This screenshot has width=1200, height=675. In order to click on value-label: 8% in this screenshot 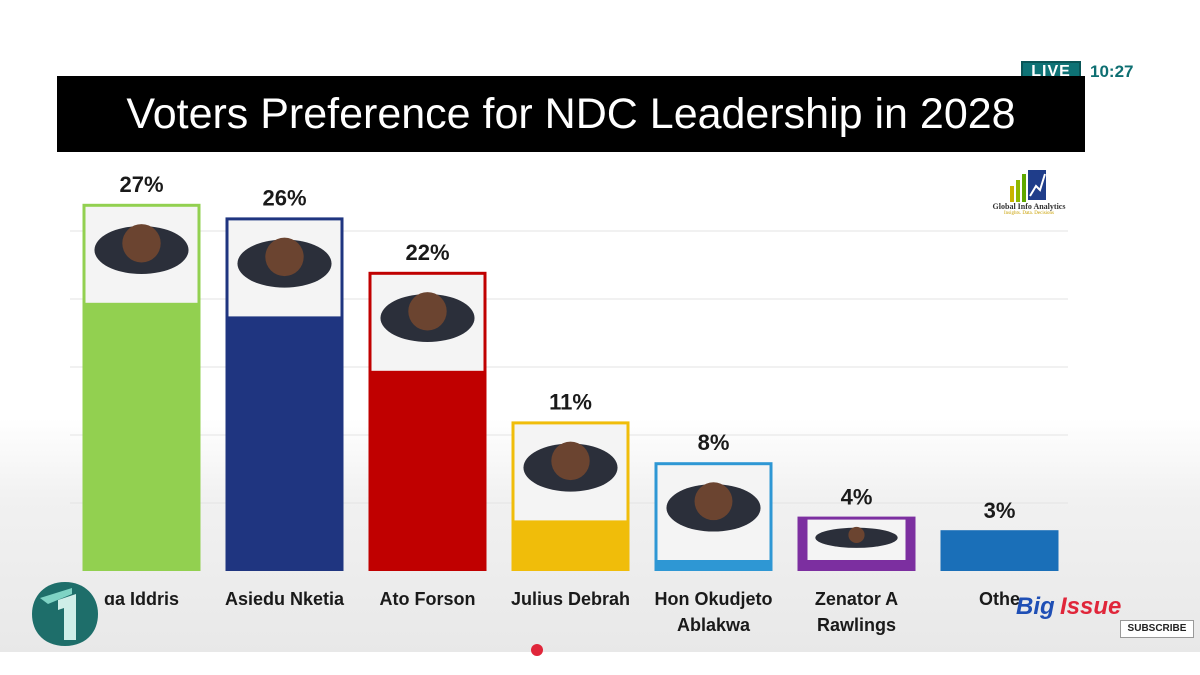, I will do `click(714, 442)`.